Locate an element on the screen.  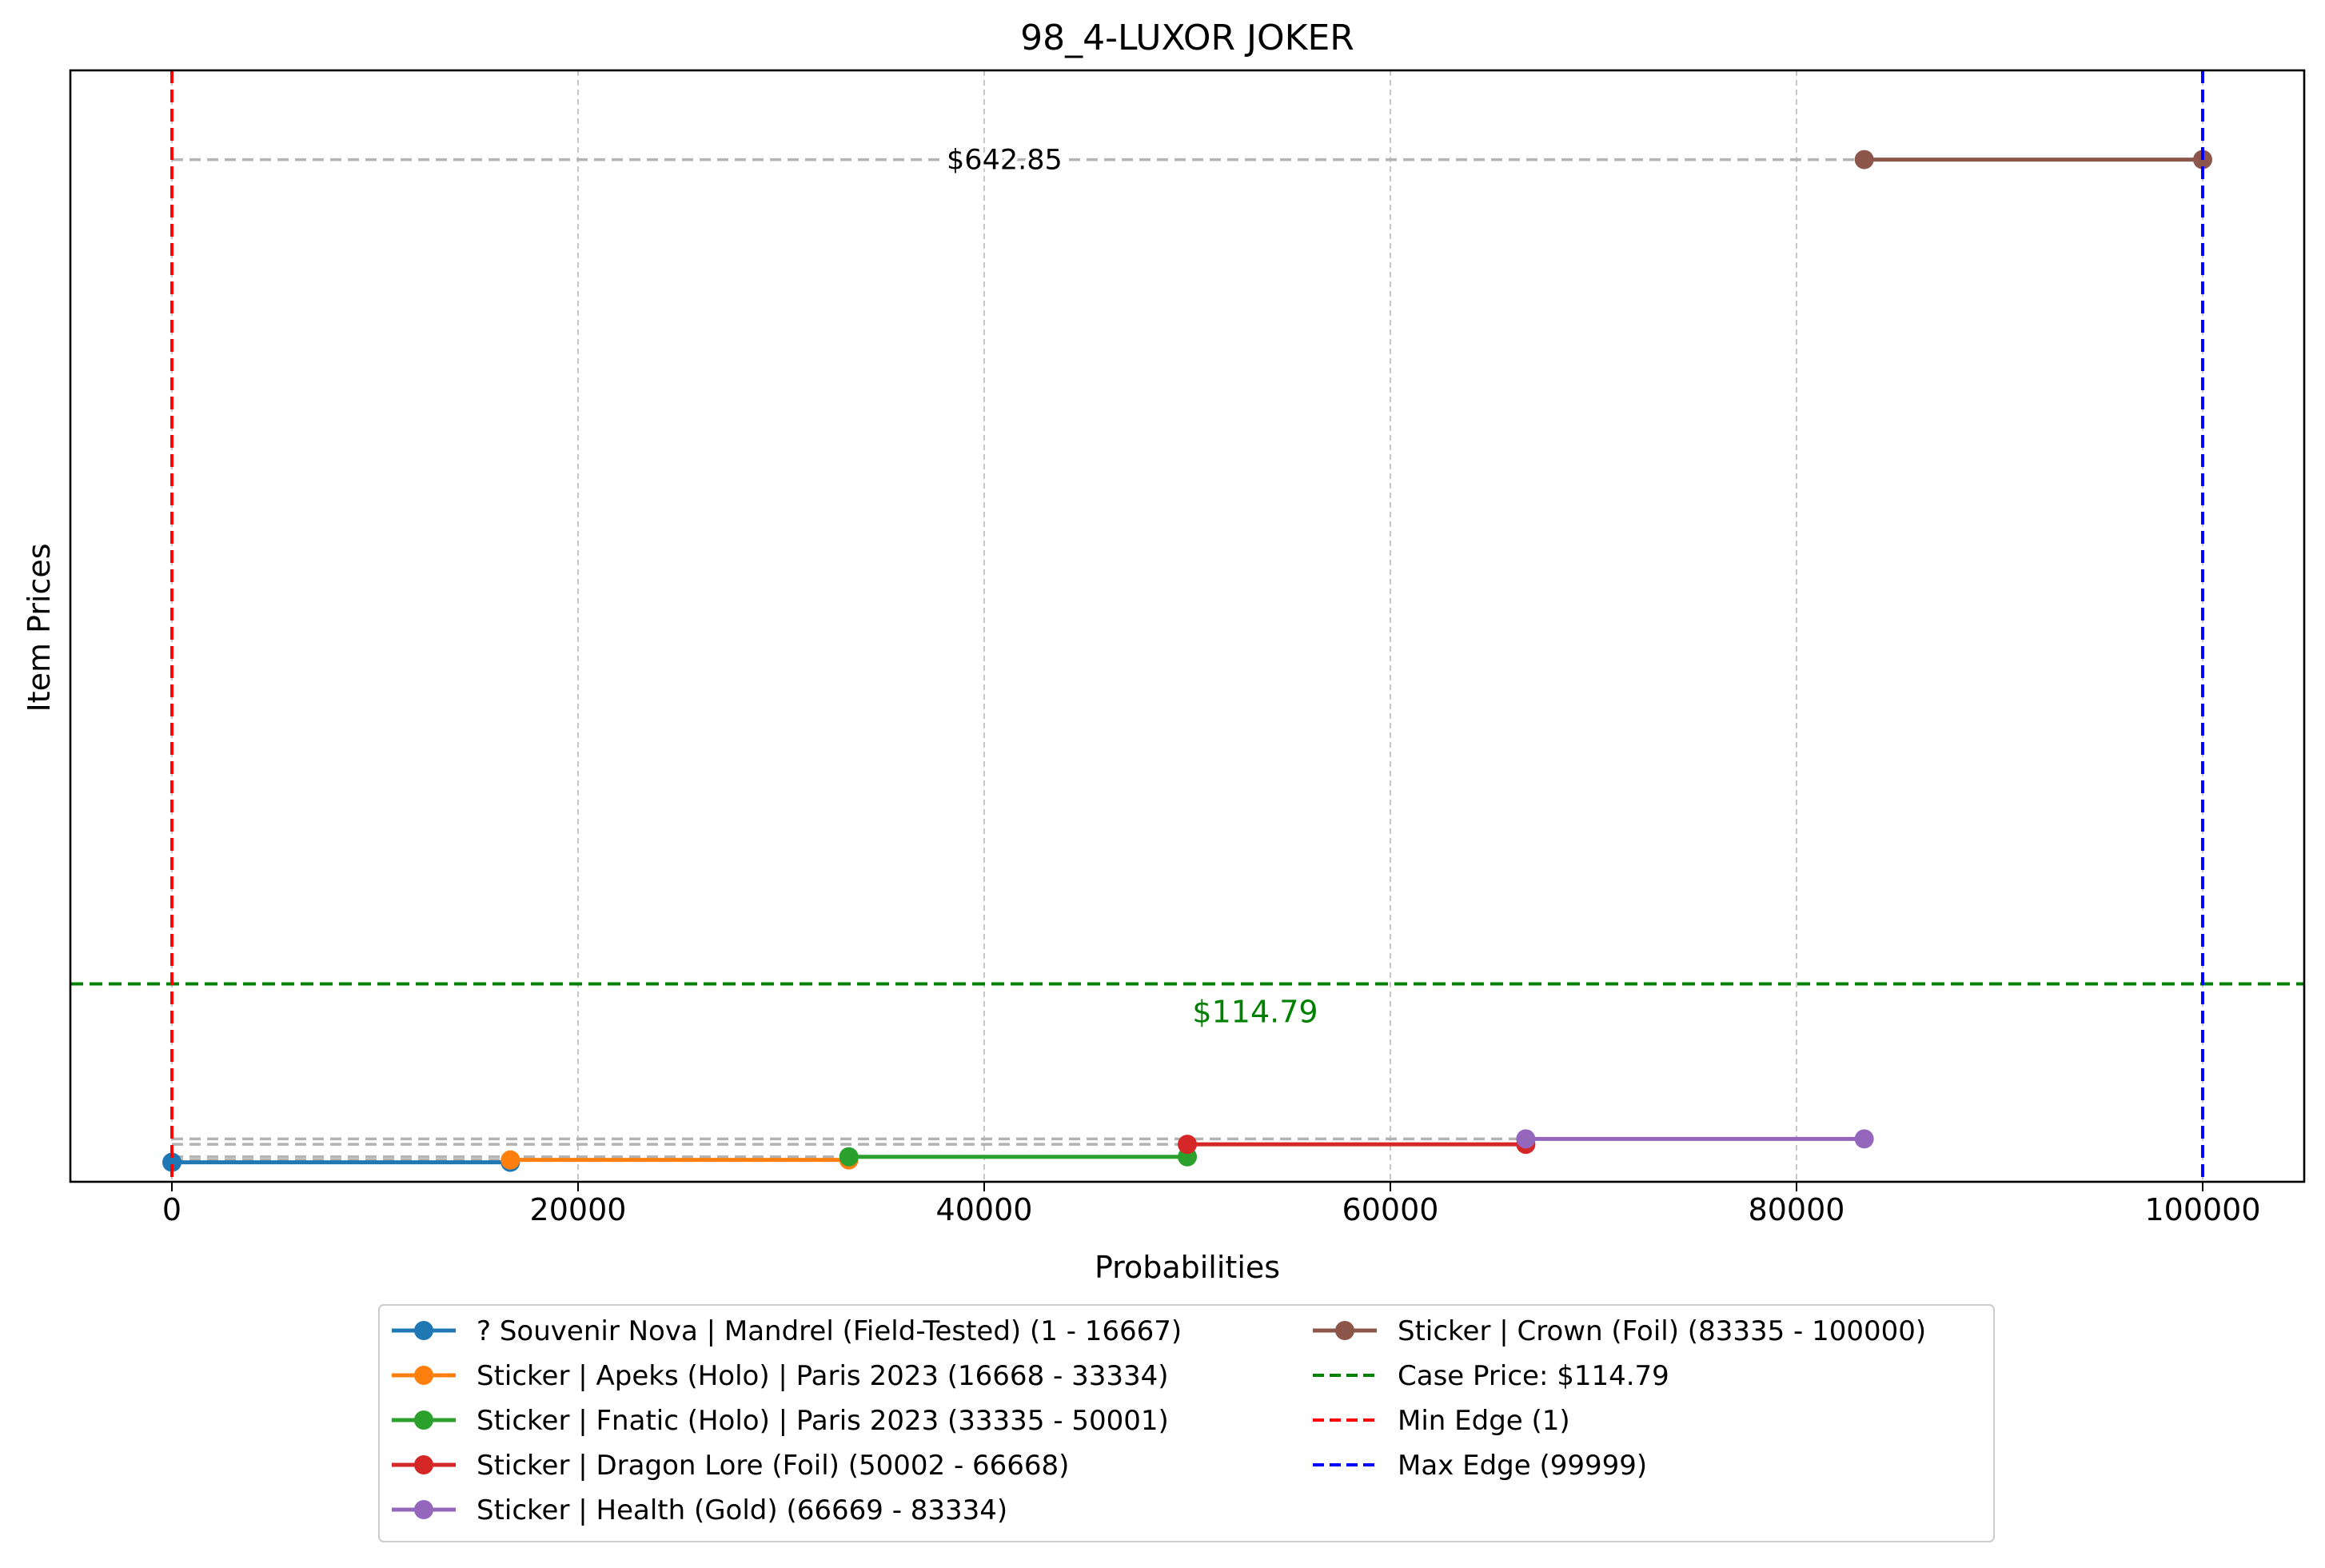
legend-entry: Sticker | Health (Gold) (66669 - 83334) is located at coordinates (699, 1510).